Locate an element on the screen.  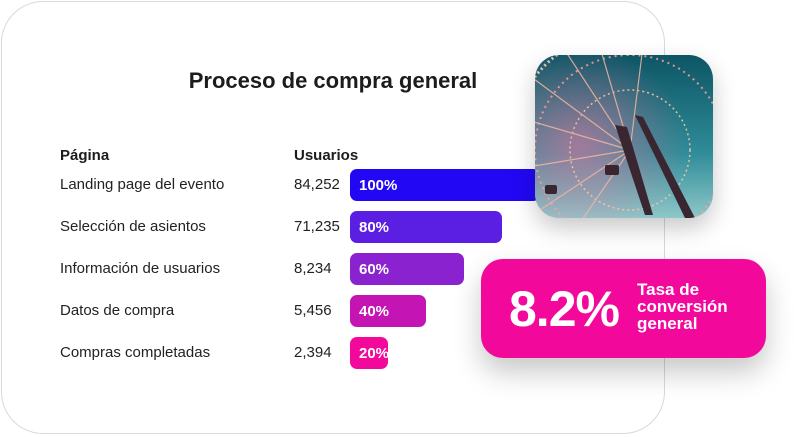
row-label: Compras completadas is located at coordinates (135, 352).